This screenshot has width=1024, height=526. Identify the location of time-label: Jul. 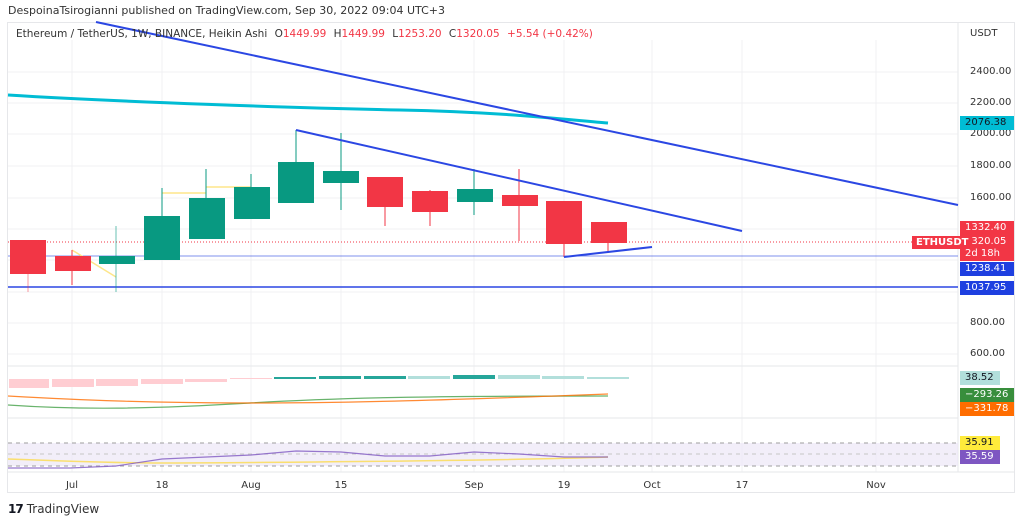
(72, 485).